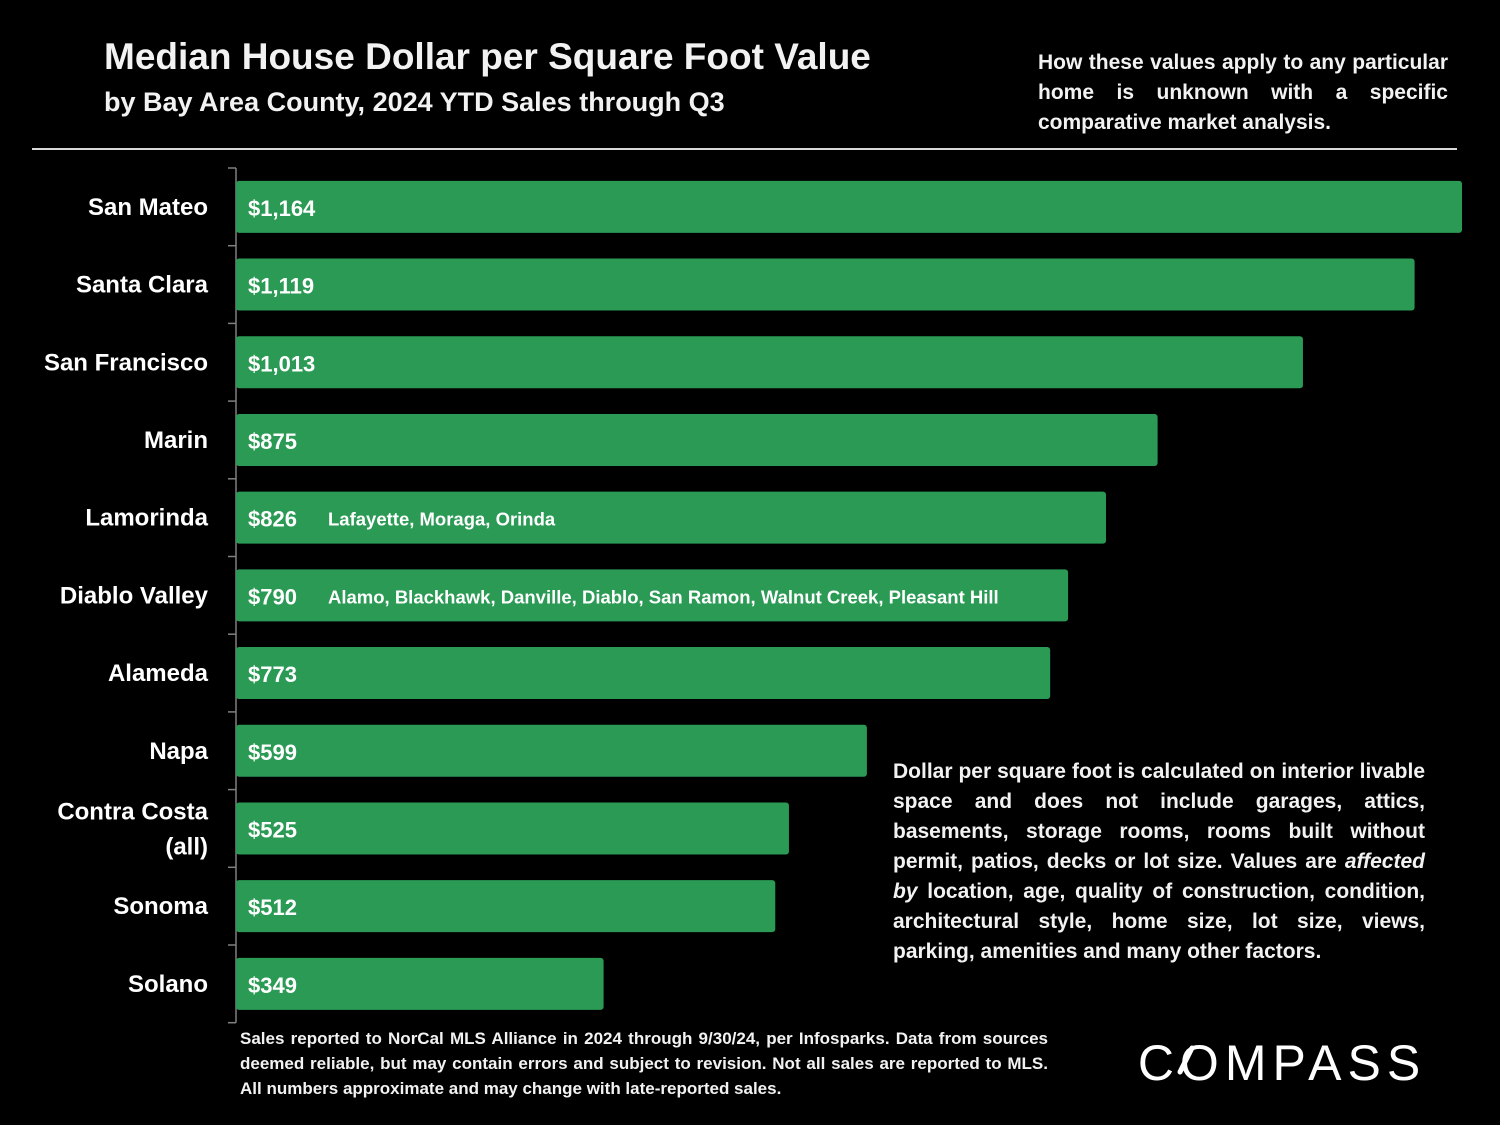 Image resolution: width=1500 pixels, height=1125 pixels. I want to click on category-label: San Mateo, so click(148, 207).